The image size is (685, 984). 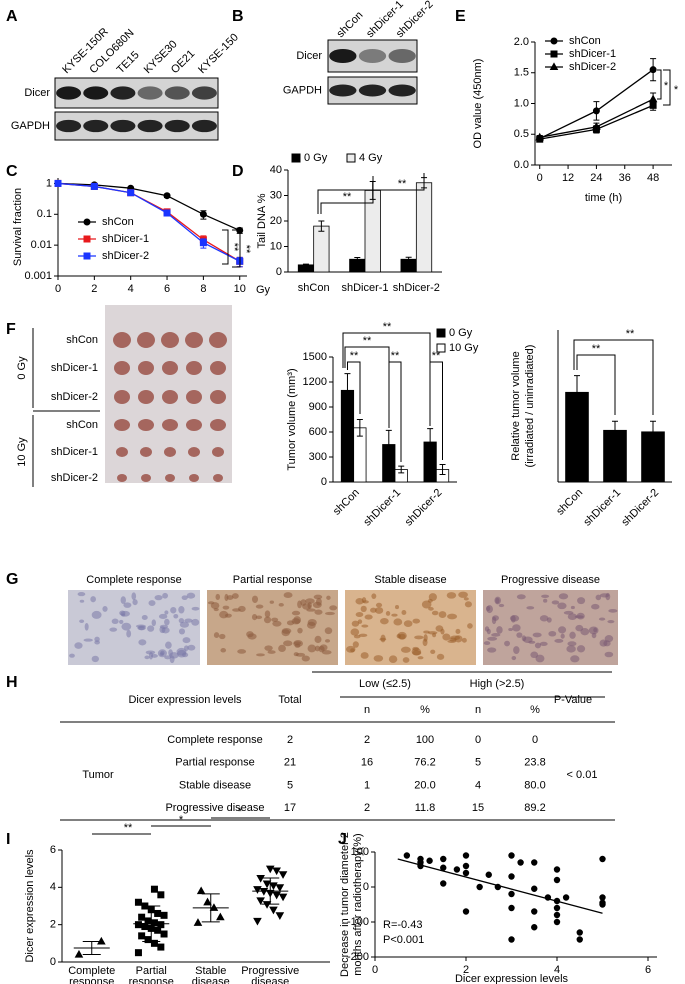 What do you see at coordinates (149, 222) in the screenshot?
I see `series-line` at bounding box center [149, 222].